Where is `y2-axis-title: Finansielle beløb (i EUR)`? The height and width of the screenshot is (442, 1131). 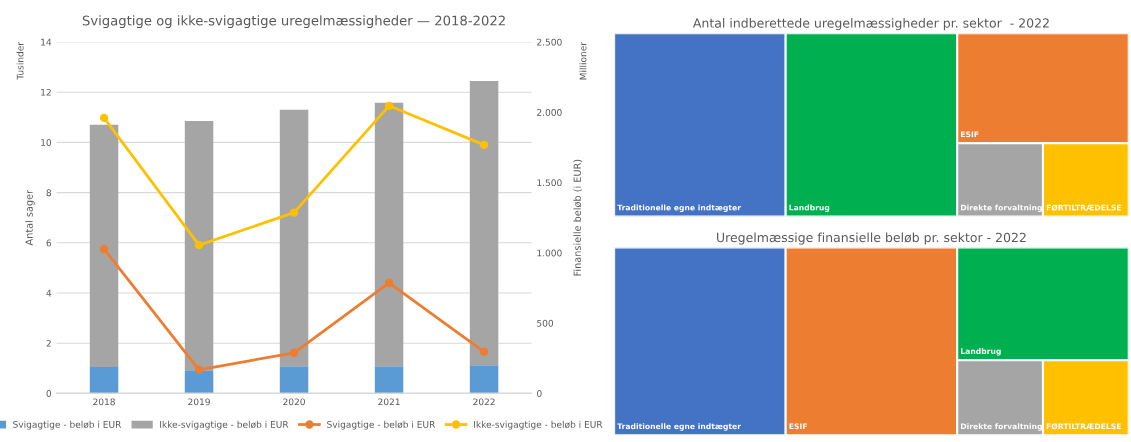
y2-axis-title: Finansielle beløb (i EUR) is located at coordinates (578, 217).